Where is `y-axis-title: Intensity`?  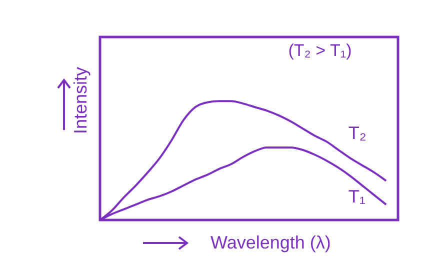
y-axis-title: Intensity is located at coordinates (80, 100).